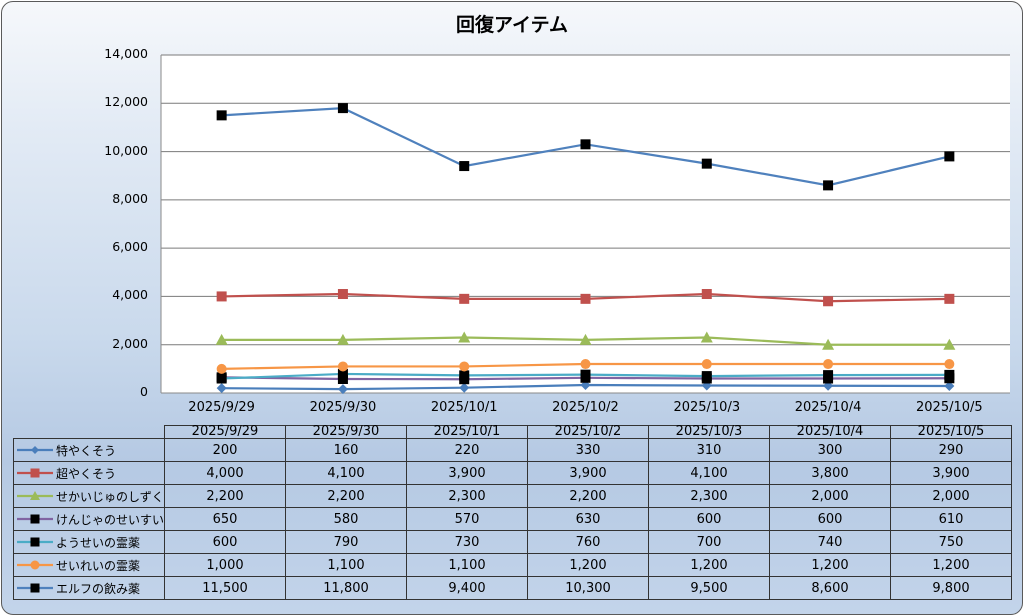 This screenshot has width=1024, height=616. I want to click on data-table-cell: 600, so click(830, 519).